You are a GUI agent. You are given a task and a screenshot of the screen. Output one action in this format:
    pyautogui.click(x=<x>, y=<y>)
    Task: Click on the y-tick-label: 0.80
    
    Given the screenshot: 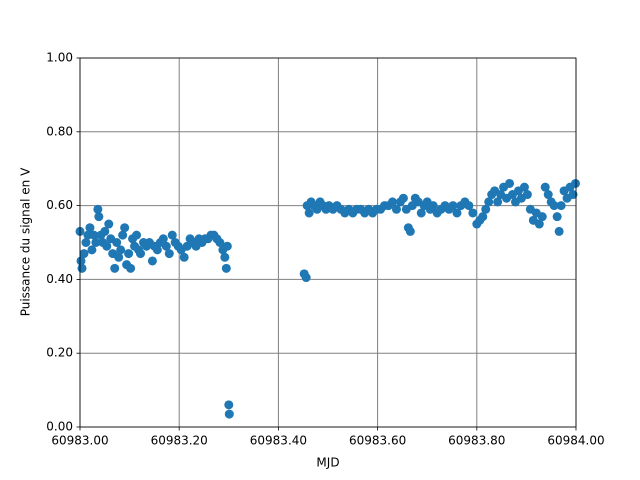 What is the action you would take?
    pyautogui.click(x=59, y=131)
    